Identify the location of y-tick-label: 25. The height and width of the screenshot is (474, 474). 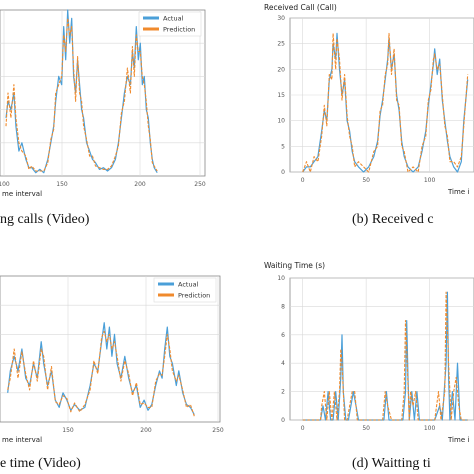
(281, 44).